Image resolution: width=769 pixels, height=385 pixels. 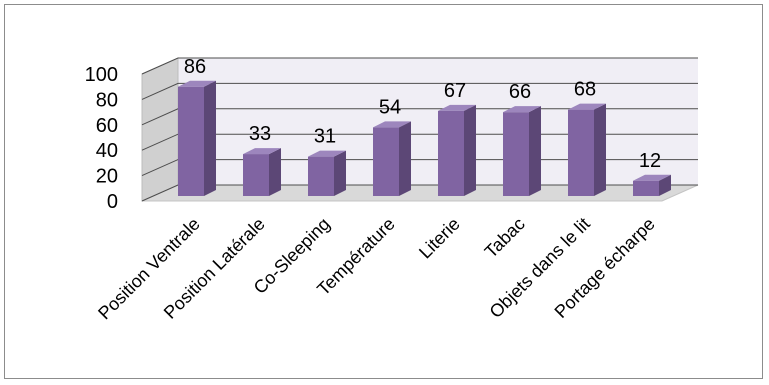 What do you see at coordinates (195, 67) in the screenshot?
I see `data-label: 86` at bounding box center [195, 67].